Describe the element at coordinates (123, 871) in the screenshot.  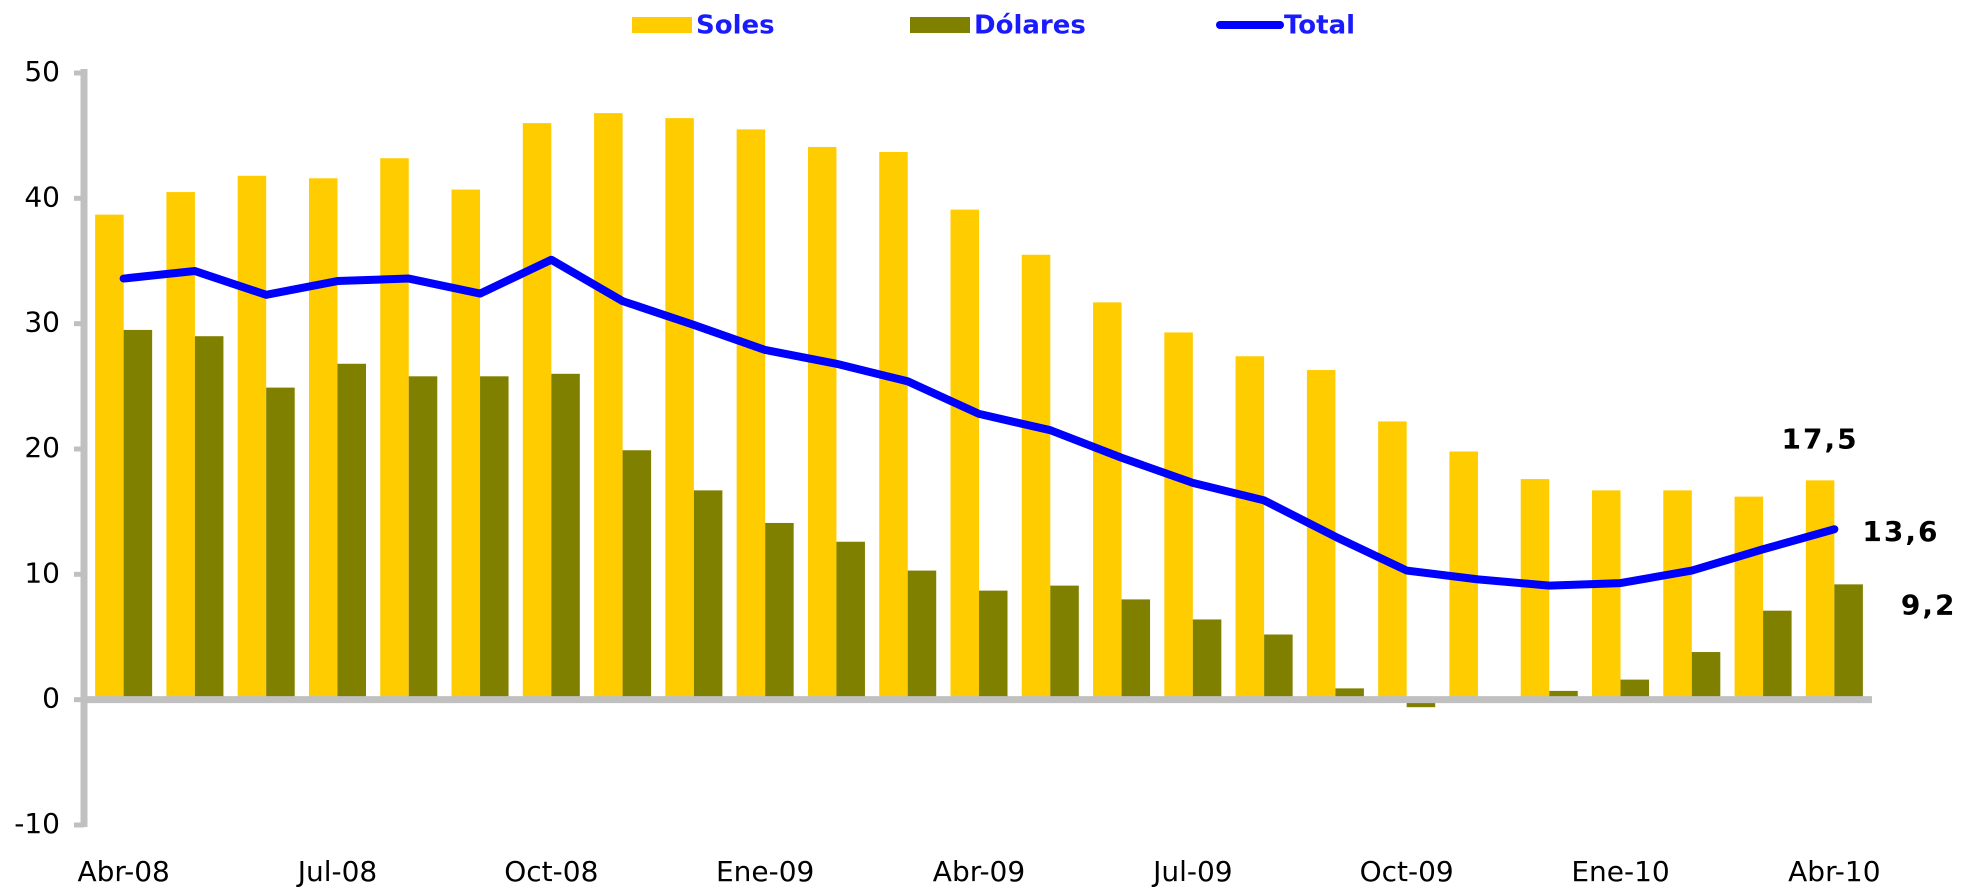
I see `x-tick-label: Abr-08` at that location.